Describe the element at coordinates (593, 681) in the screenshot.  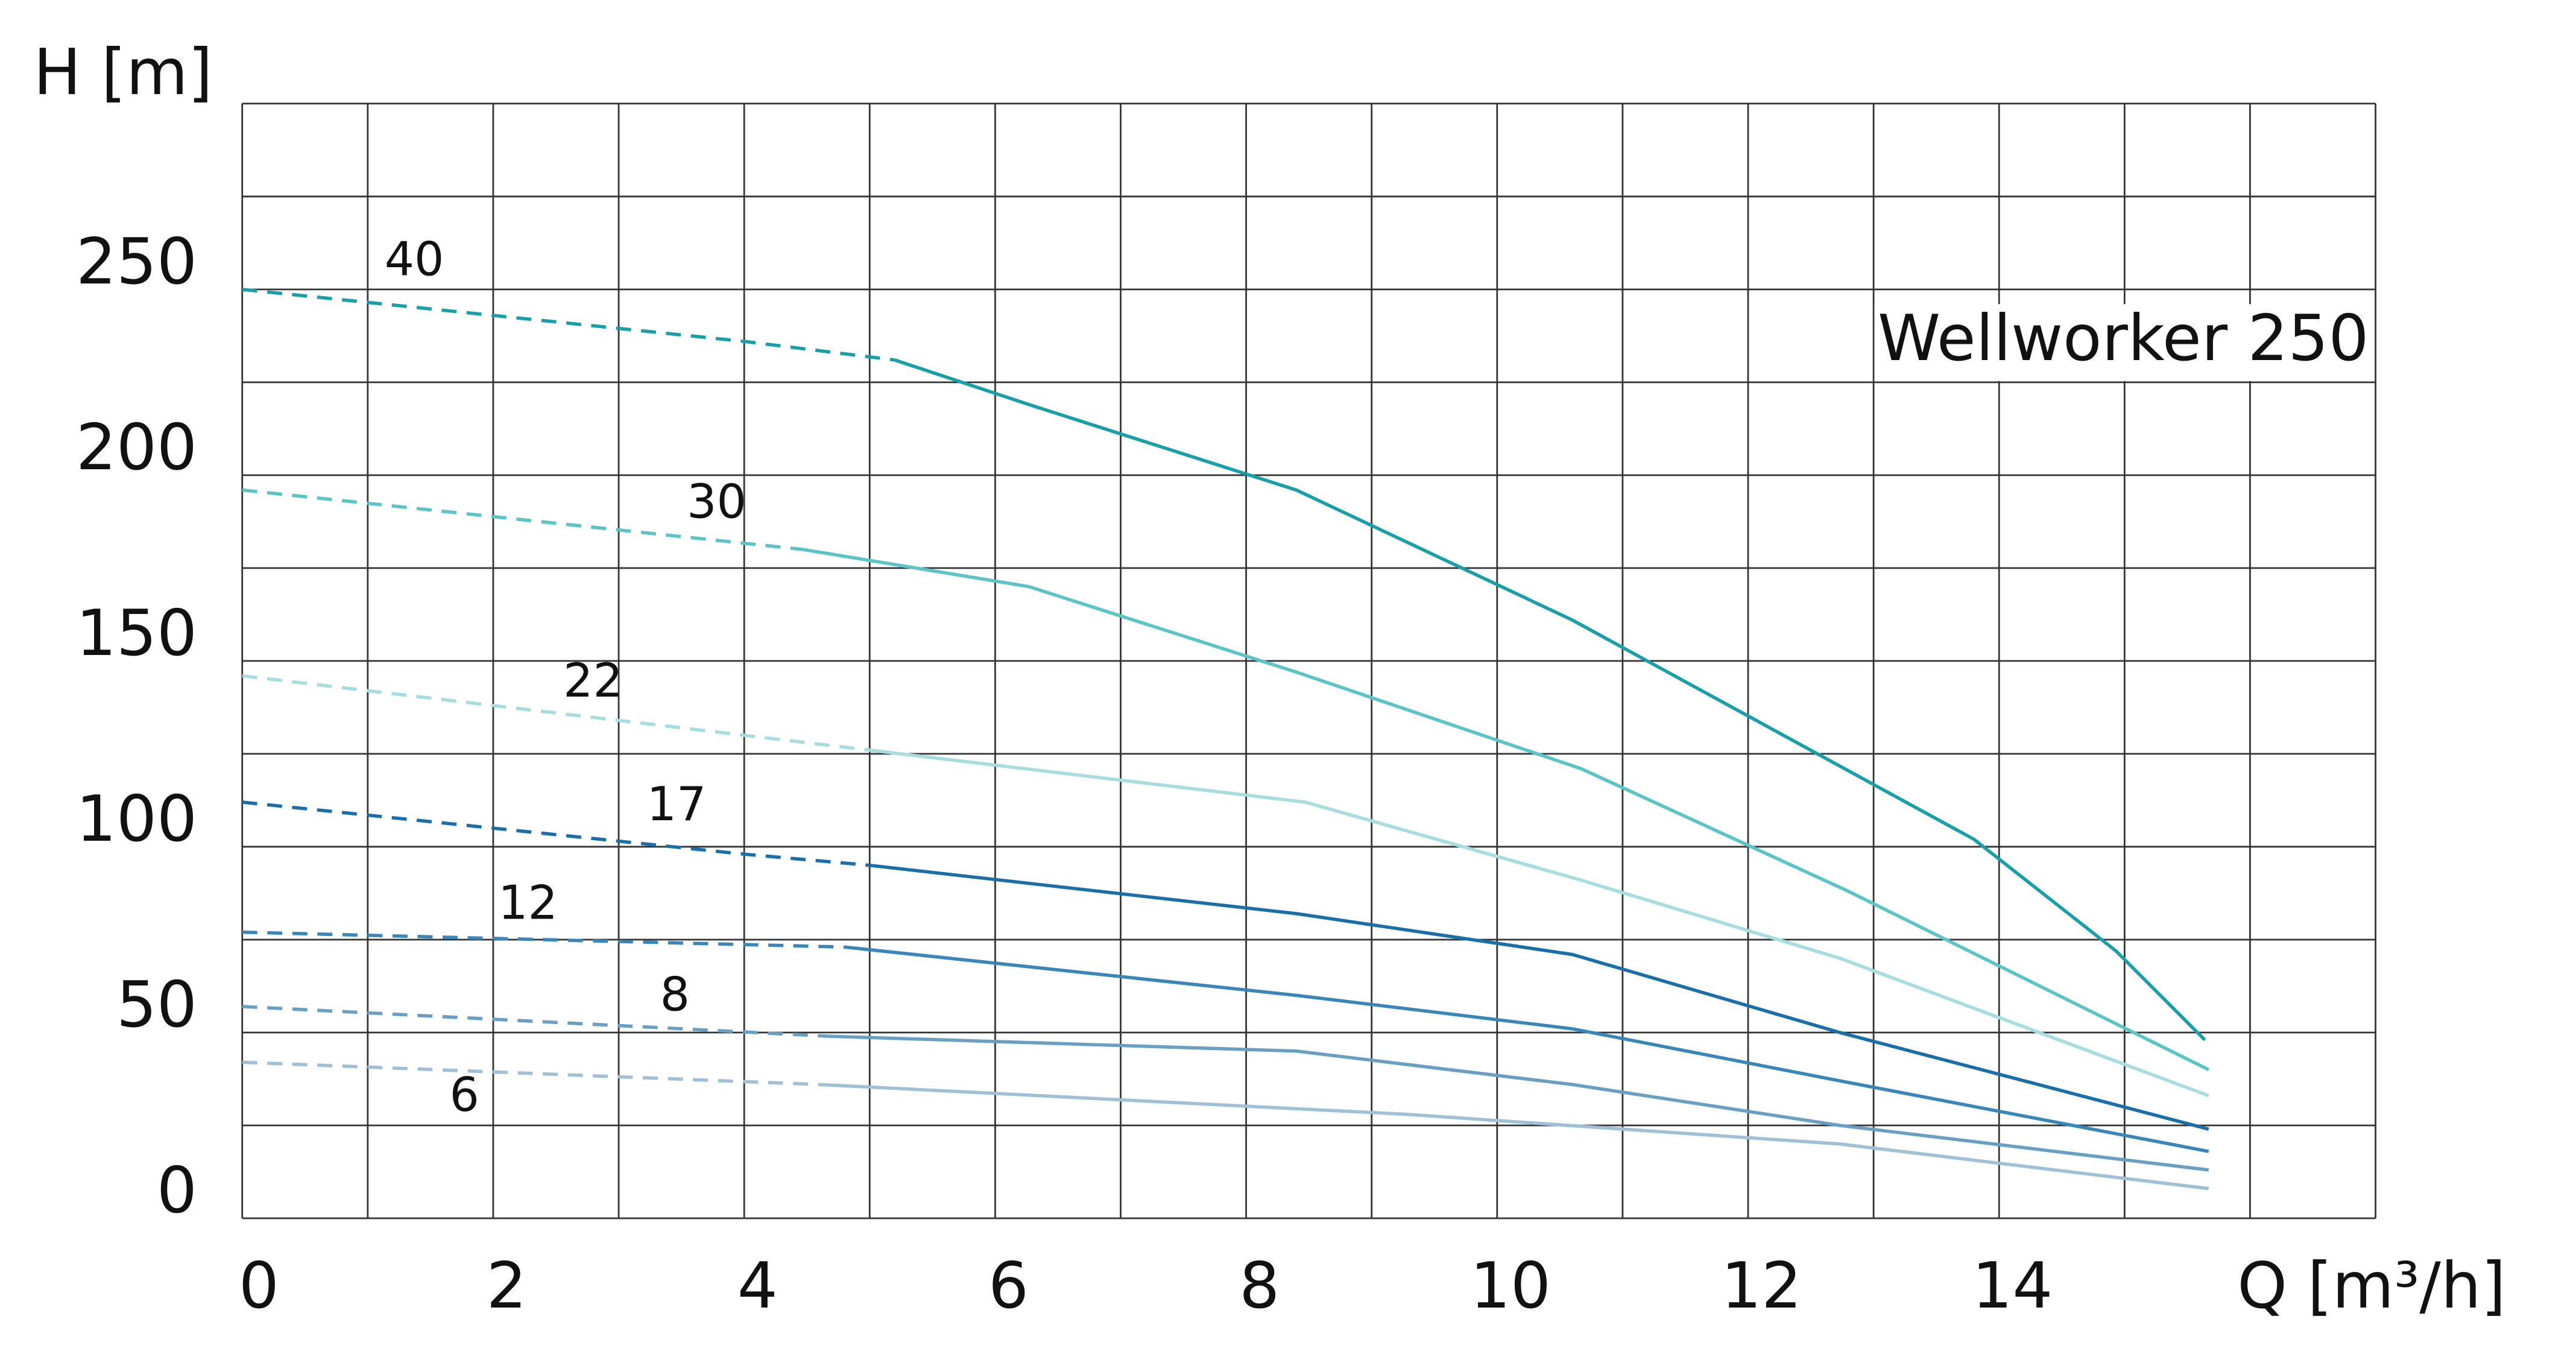
I see `series-label: 22` at that location.